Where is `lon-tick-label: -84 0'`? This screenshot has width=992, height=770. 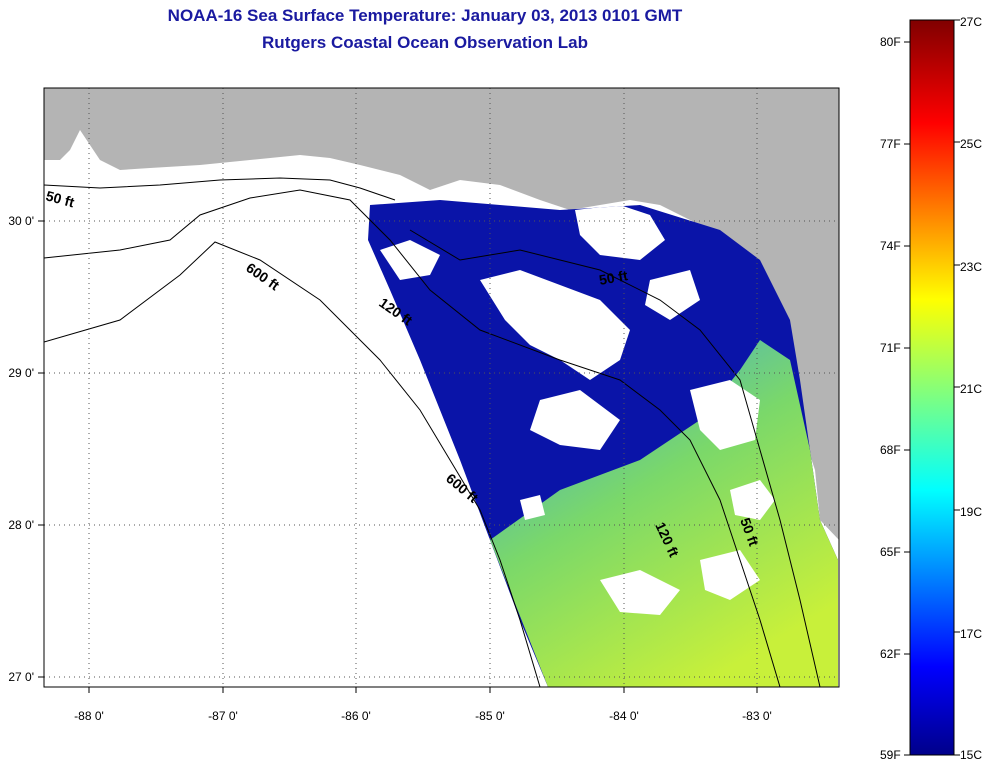
lon-tick-label: -84 0' is located at coordinates (624, 716).